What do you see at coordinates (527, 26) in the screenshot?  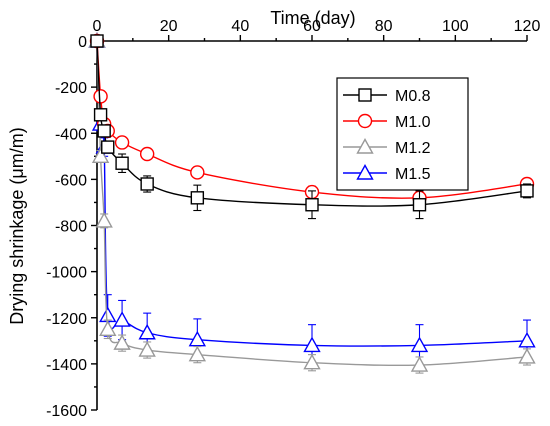 I see `x-tick-label: 120` at bounding box center [527, 26].